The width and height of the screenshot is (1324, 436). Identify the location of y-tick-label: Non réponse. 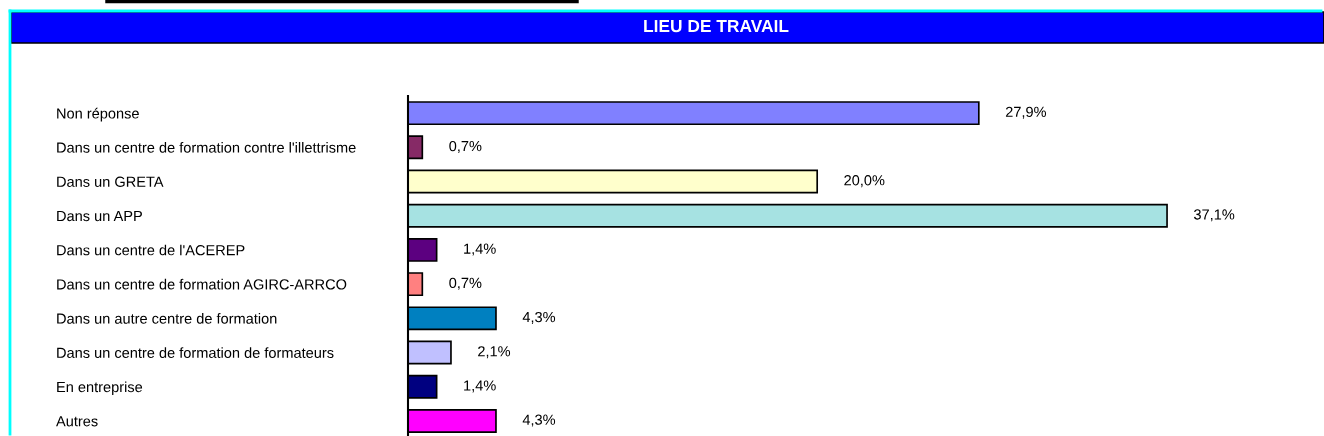
(98, 114).